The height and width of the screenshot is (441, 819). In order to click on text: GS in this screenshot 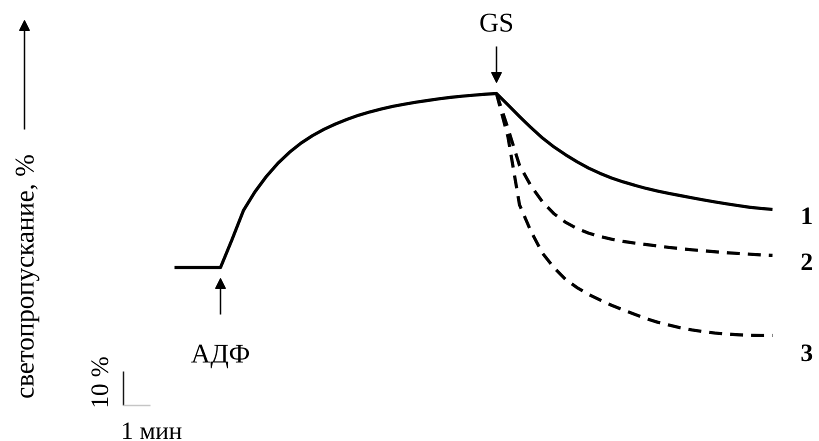, I will do `click(496, 23)`.